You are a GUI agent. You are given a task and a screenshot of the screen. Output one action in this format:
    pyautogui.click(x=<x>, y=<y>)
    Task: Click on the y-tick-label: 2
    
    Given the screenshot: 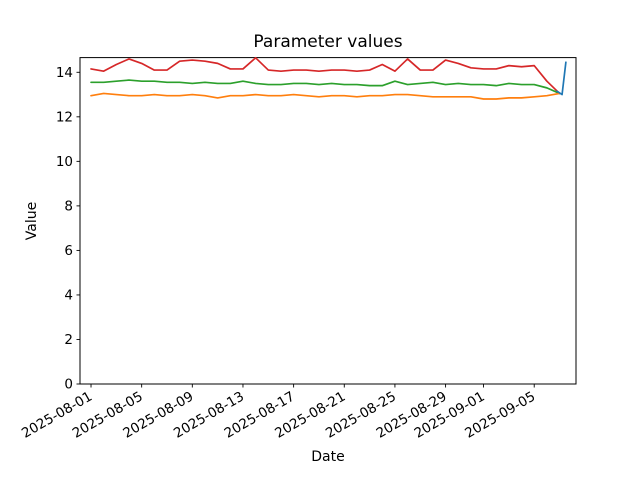 What is the action you would take?
    pyautogui.click(x=68, y=340)
    